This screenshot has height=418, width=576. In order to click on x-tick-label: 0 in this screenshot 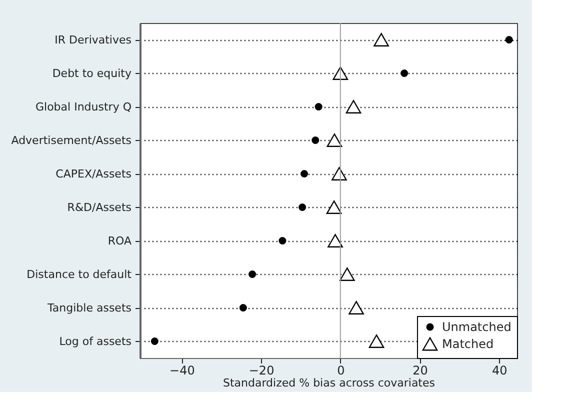, I will do `click(341, 371)`.